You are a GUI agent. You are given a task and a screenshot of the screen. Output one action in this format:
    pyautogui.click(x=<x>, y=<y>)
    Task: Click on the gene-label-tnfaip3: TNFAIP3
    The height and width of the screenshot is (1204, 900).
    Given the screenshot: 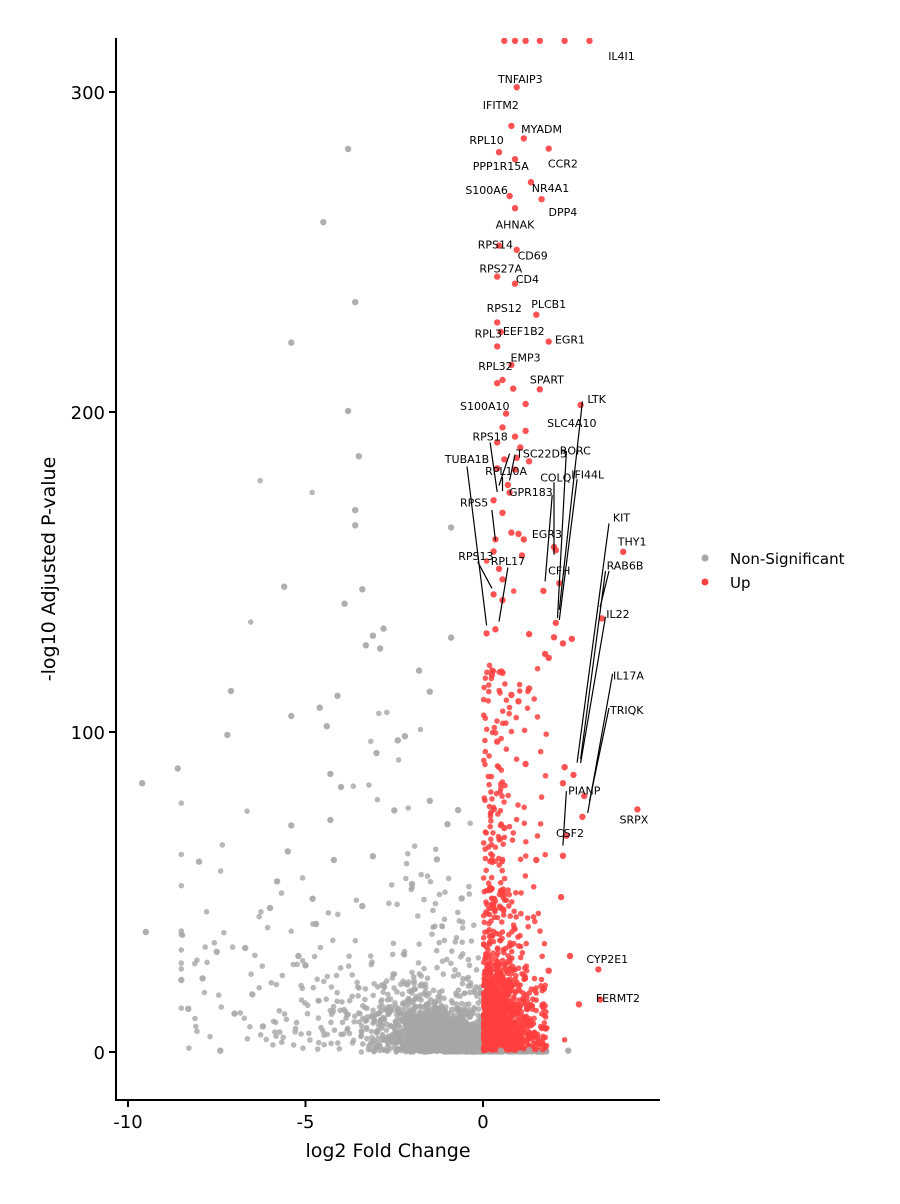 What is the action you would take?
    pyautogui.click(x=520, y=79)
    